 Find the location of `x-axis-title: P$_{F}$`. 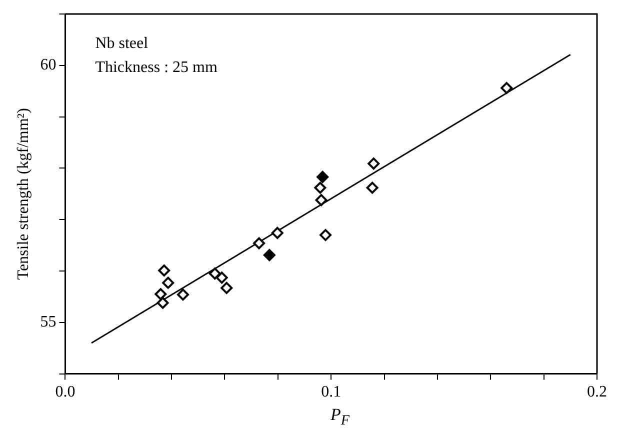

x-axis-title: P$_{F}$ is located at coordinates (340, 417).